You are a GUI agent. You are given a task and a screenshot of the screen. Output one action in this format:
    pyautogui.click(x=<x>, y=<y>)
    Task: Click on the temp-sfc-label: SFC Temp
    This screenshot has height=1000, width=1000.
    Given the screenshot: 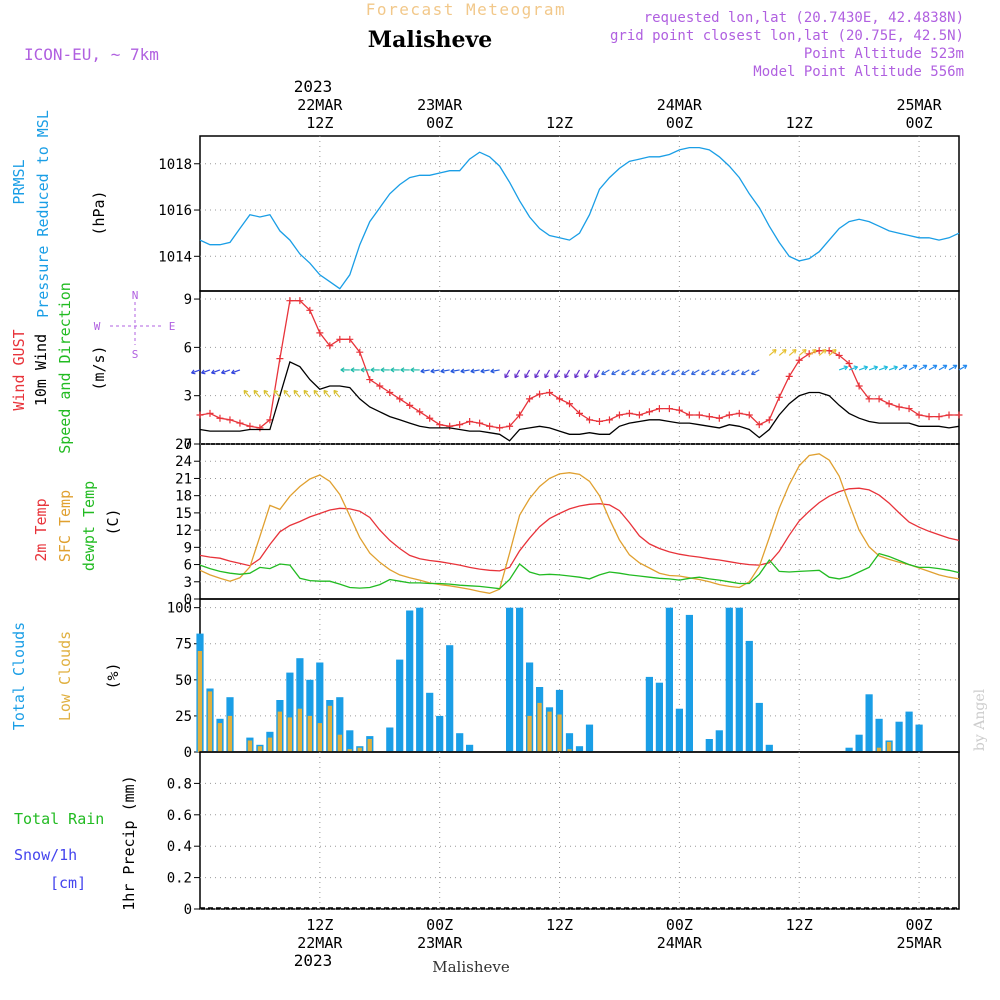 What is the action you would take?
    pyautogui.click(x=65, y=526)
    